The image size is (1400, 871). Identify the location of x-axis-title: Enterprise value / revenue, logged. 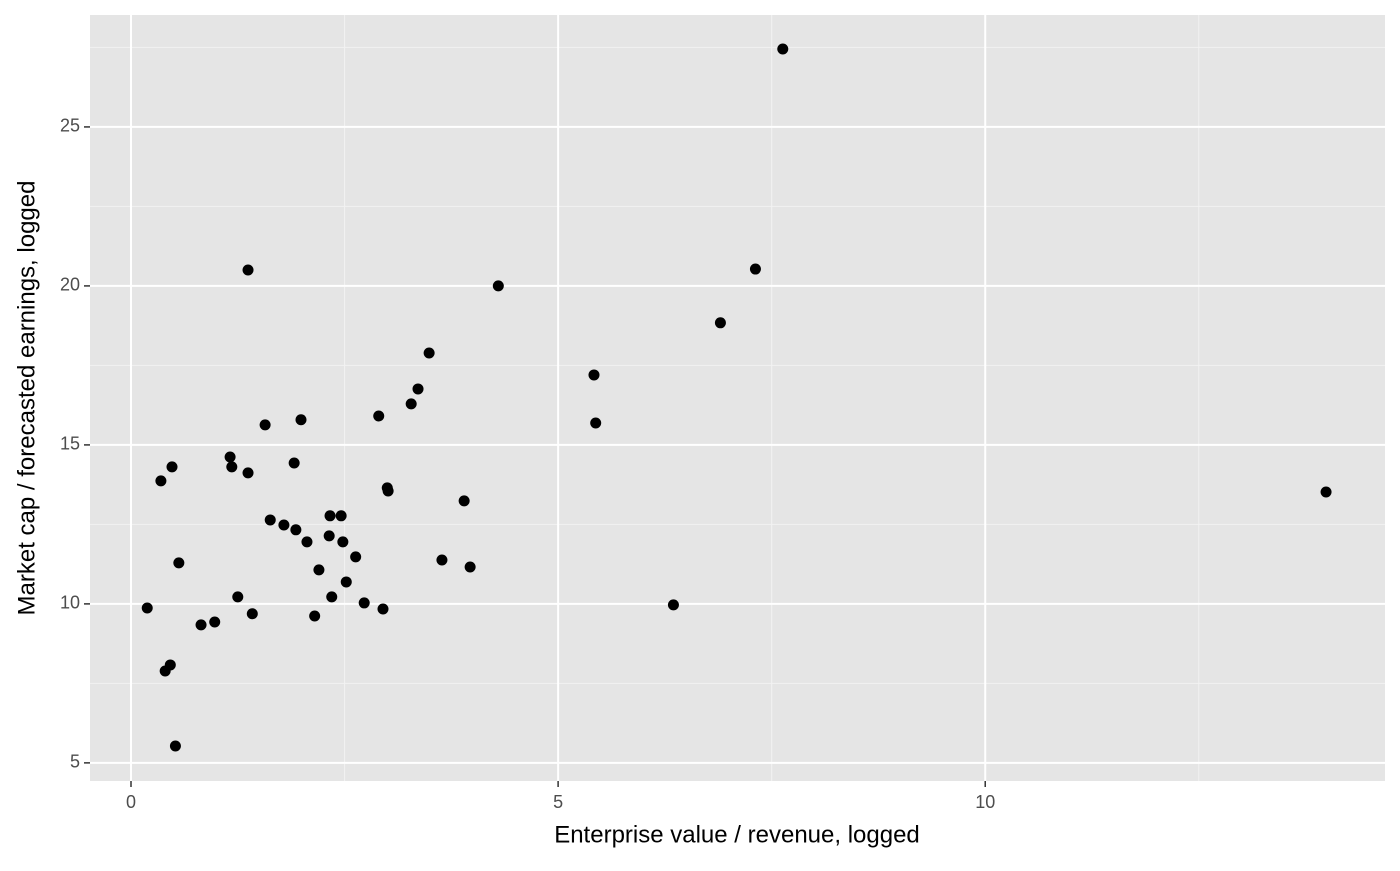
(737, 834).